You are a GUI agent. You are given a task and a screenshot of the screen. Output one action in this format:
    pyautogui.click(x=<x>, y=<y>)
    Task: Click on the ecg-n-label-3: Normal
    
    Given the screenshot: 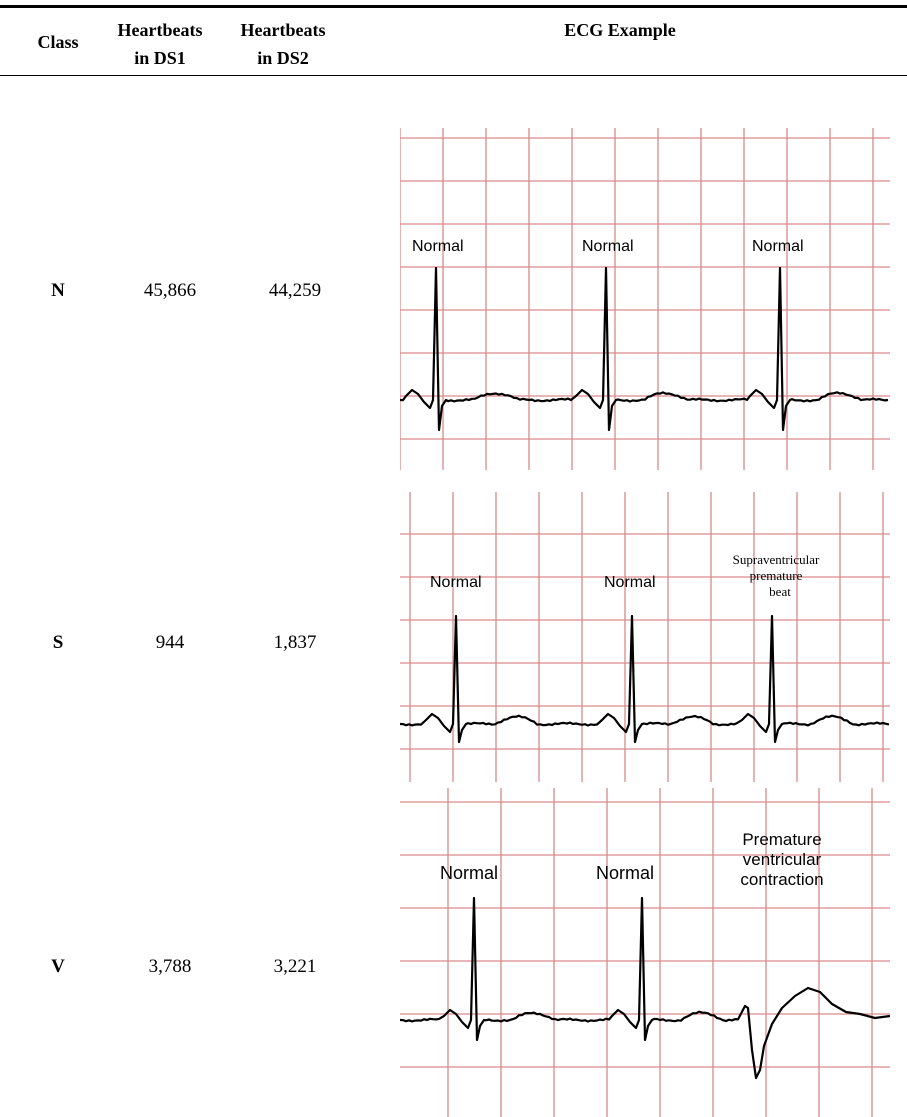 What is the action you would take?
    pyautogui.click(x=778, y=246)
    